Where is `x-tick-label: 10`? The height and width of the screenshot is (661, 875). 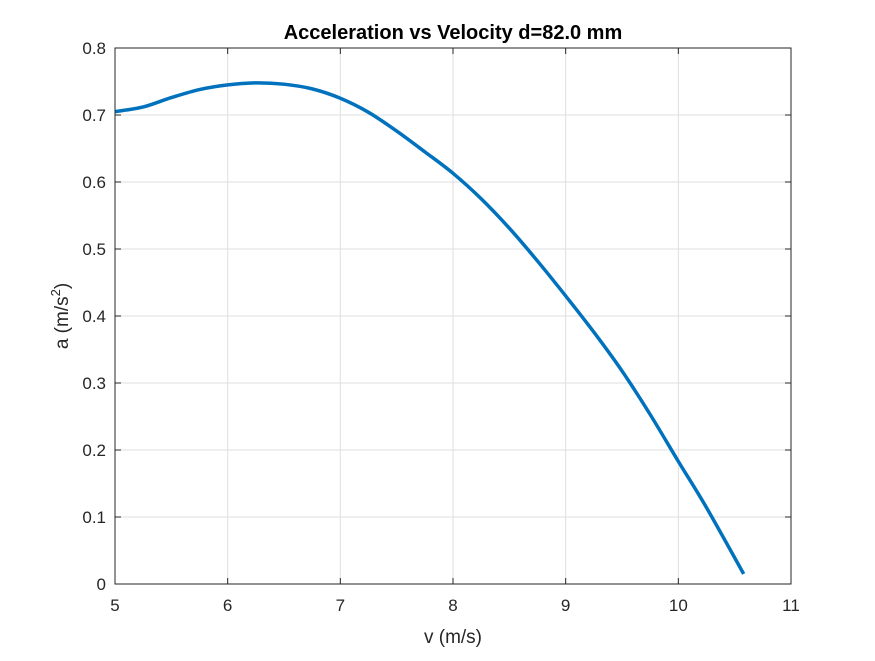 x-tick-label: 10 is located at coordinates (678, 605).